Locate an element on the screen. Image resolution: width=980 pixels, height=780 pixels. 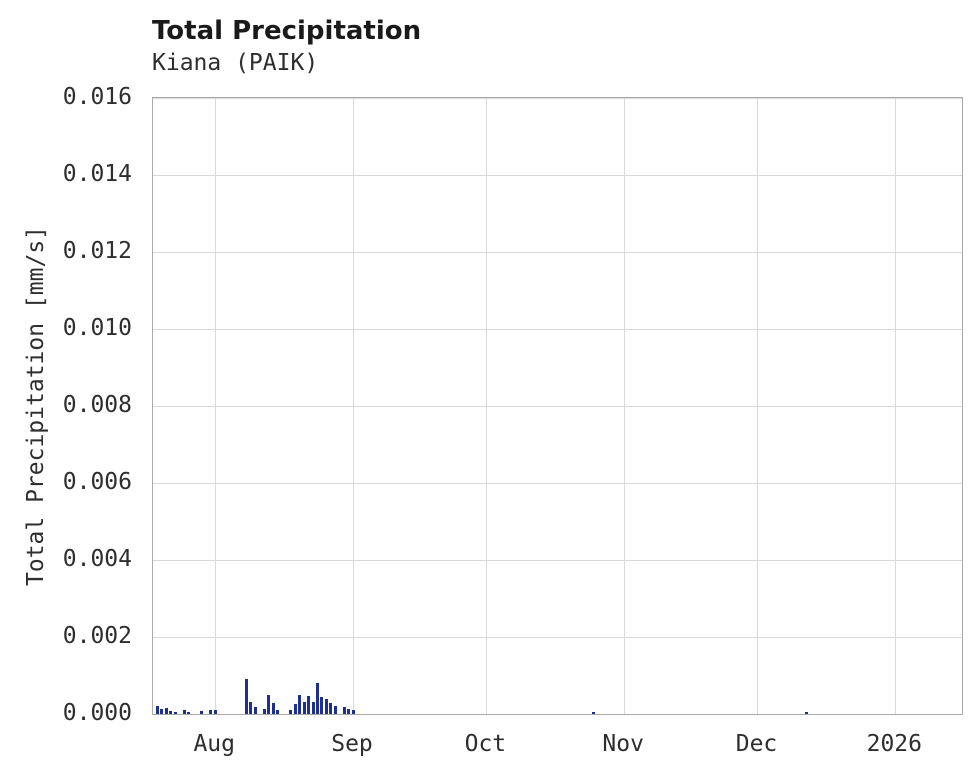
x-tick-label: Oct is located at coordinates (485, 744).